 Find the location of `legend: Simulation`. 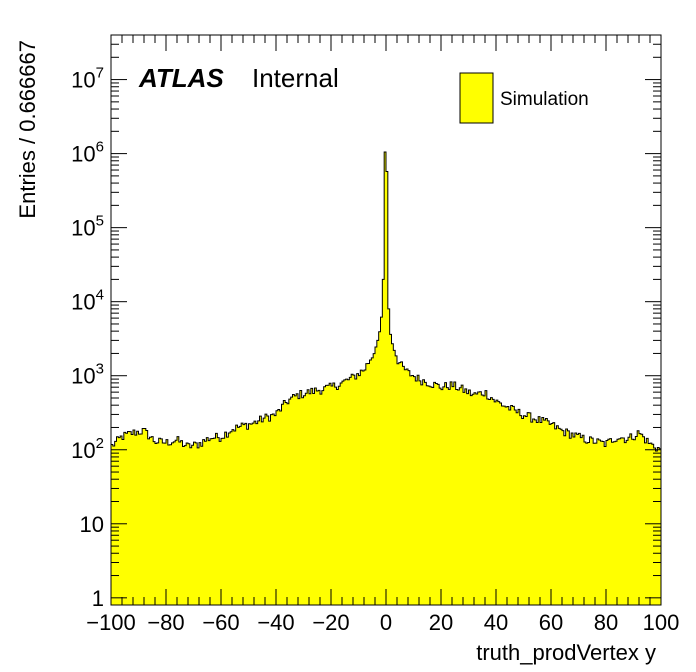

legend: Simulation is located at coordinates (524, 98).